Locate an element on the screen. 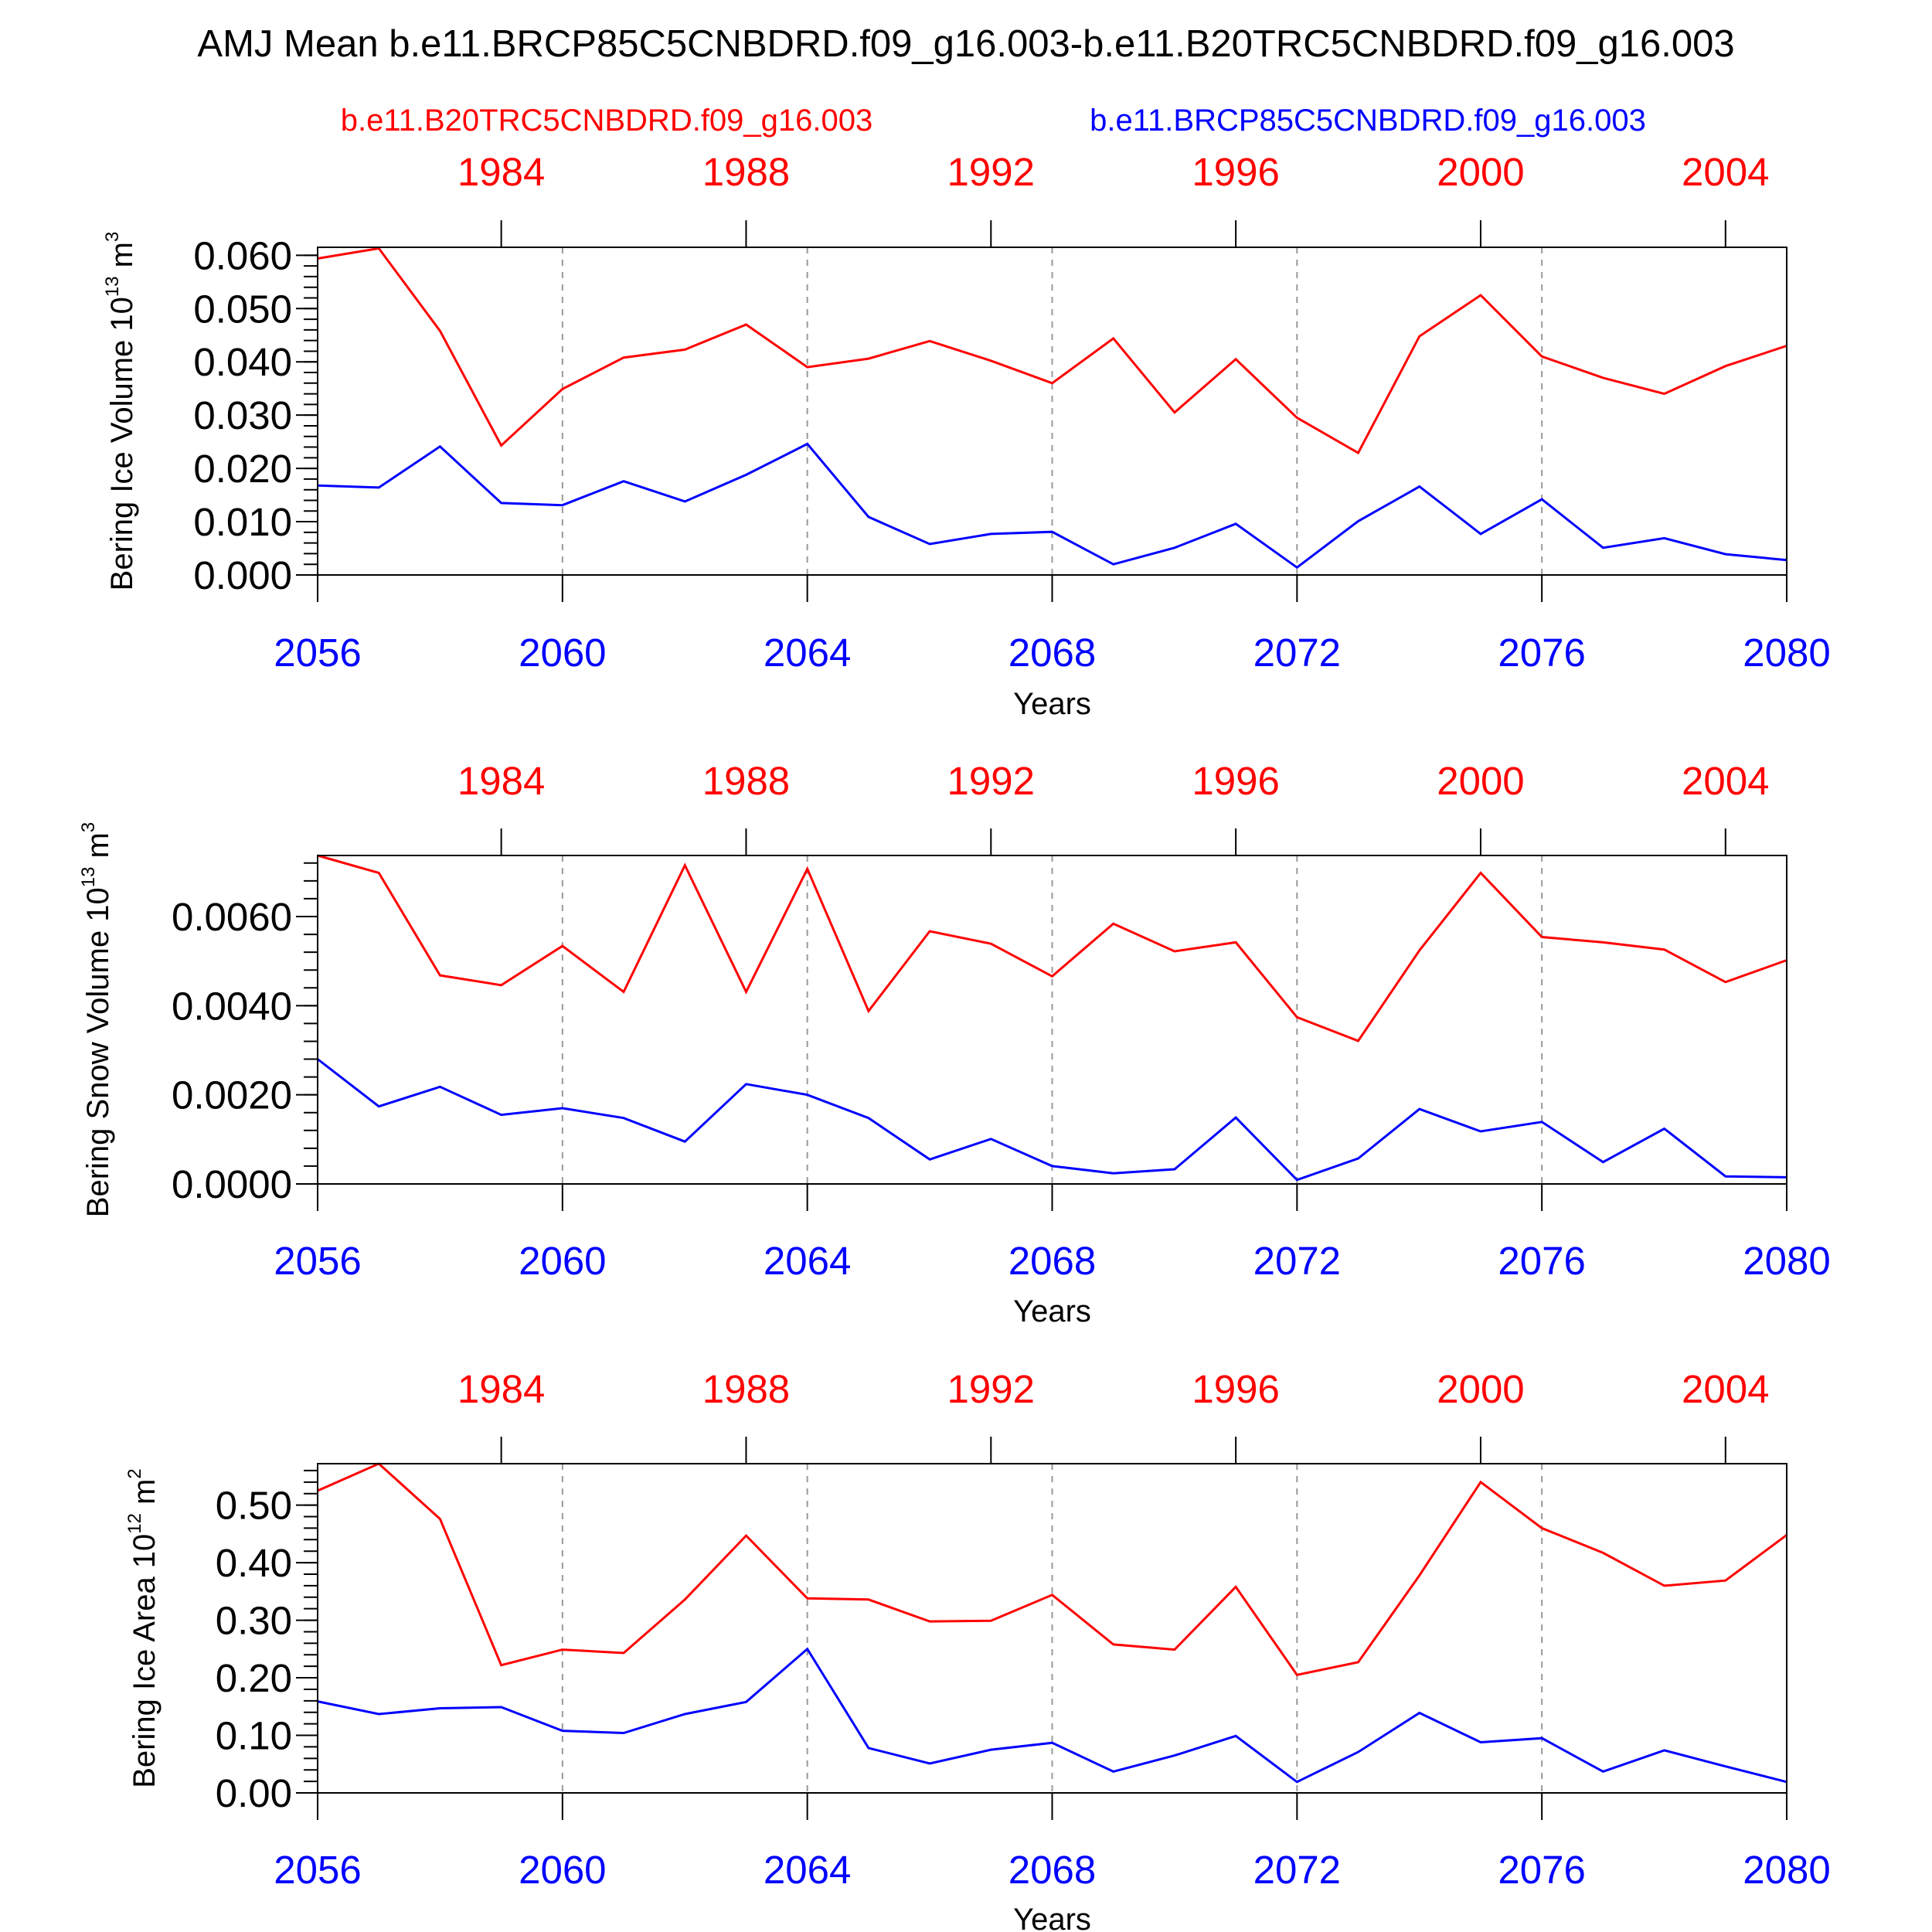 The height and width of the screenshot is (1932, 1932). y-axis-title: Bering Ice Volume 1013 m3 is located at coordinates (120, 411).